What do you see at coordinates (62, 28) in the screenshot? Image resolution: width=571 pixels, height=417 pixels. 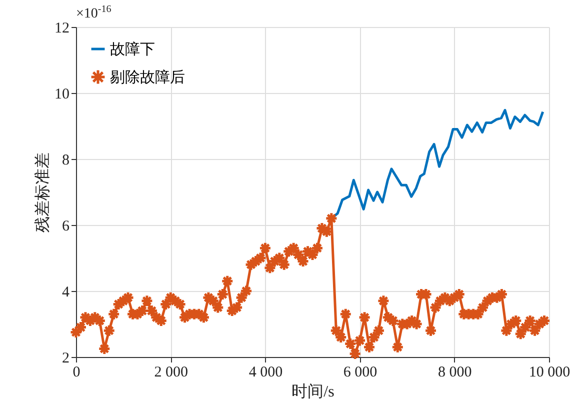 I see `y-tick-label: 12` at bounding box center [62, 28].